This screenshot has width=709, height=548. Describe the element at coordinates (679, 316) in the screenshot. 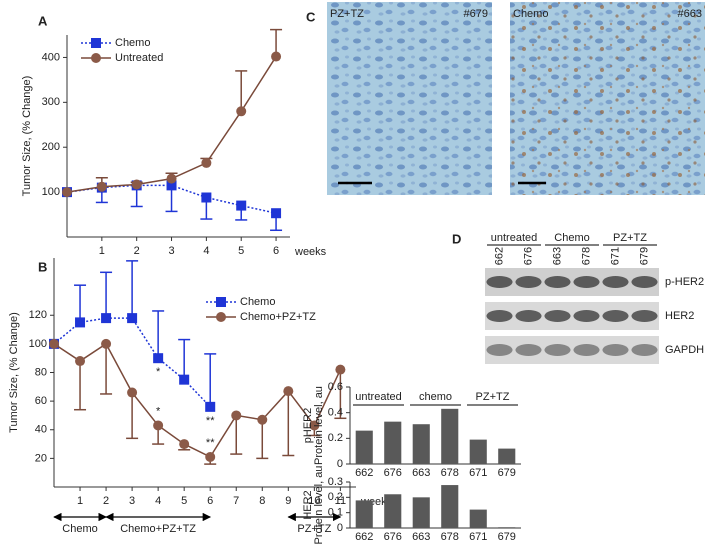

I see `blot-row-label: HER2` at that location.